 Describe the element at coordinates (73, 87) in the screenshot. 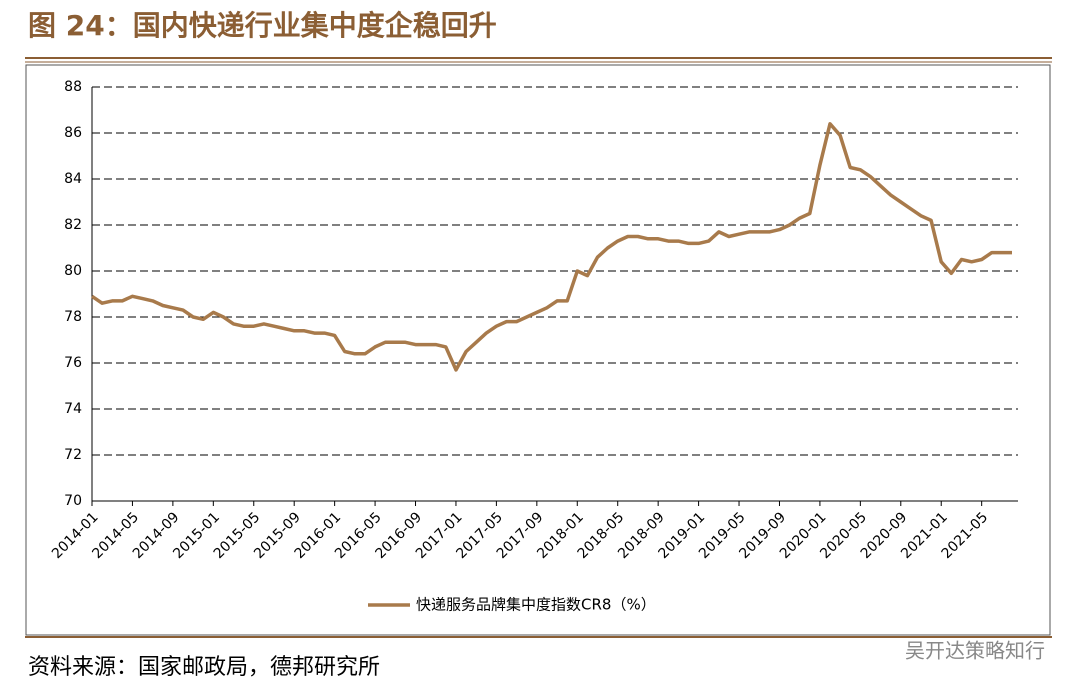

I see `y-tick-label: 88` at that location.